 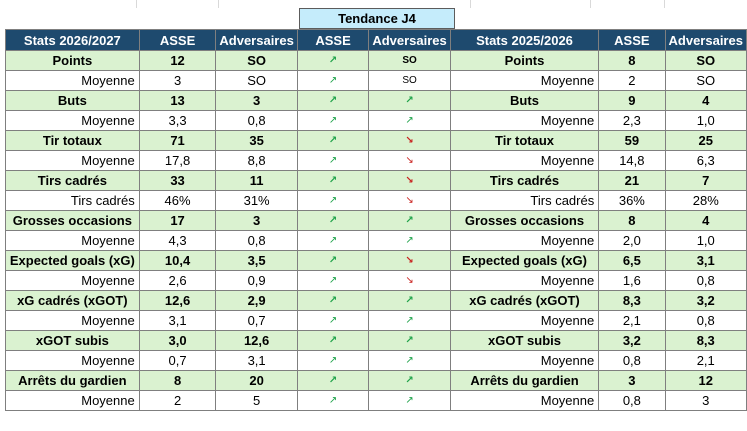 What do you see at coordinates (72, 100) in the screenshot?
I see `stat-label-cell: Buts` at bounding box center [72, 100].